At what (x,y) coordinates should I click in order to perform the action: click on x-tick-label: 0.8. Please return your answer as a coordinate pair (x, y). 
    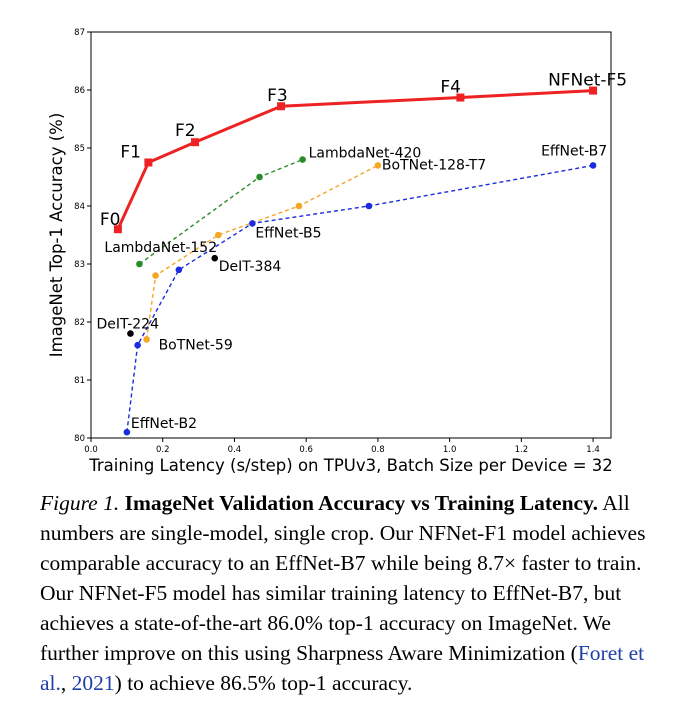
    Looking at the image, I should click on (378, 450).